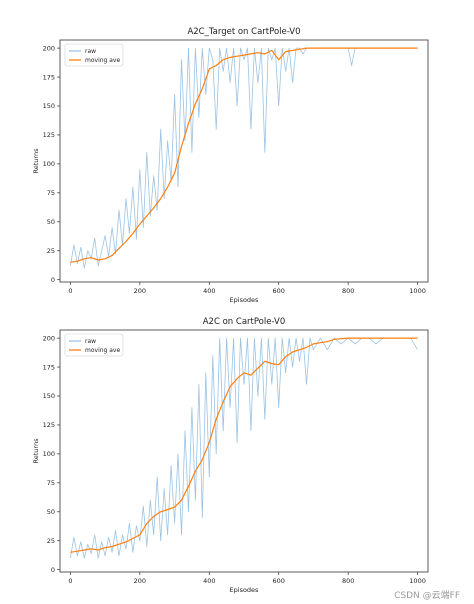 This screenshot has width=474, height=604. Describe the element at coordinates (427, 596) in the screenshot. I see `watermark-text: CSDN @云端FF` at that location.